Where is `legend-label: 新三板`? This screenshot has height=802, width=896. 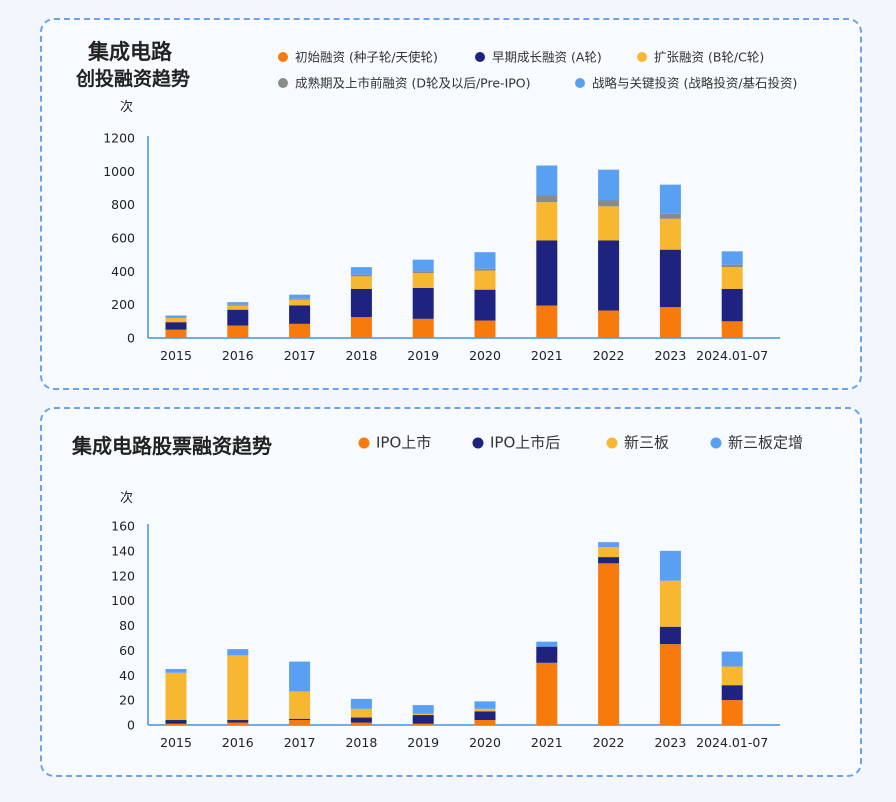 legend-label: 新三板 is located at coordinates (646, 443).